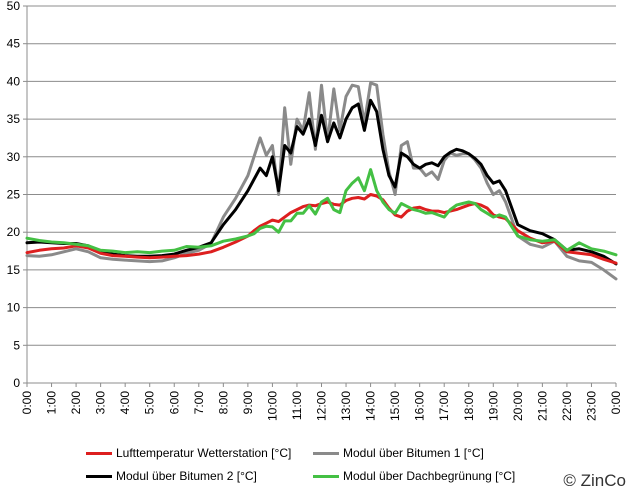 The height and width of the screenshot is (495, 632). Describe the element at coordinates (493, 406) in the screenshot. I see `x-tick-label: 19:00` at that location.